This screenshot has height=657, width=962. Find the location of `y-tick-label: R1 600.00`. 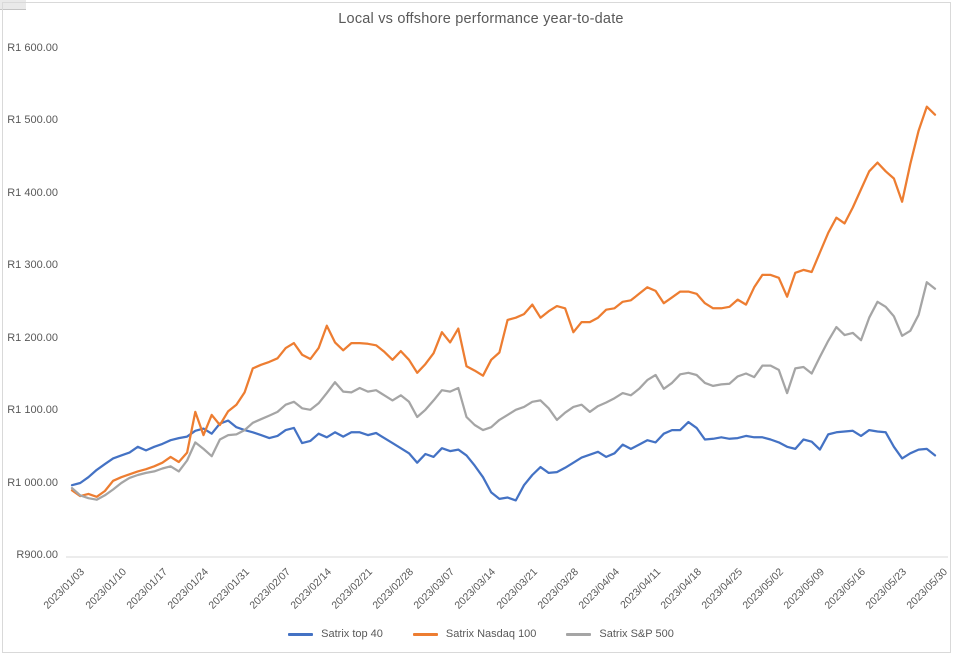

y-tick-label: R1 600.00 is located at coordinates (32, 47).